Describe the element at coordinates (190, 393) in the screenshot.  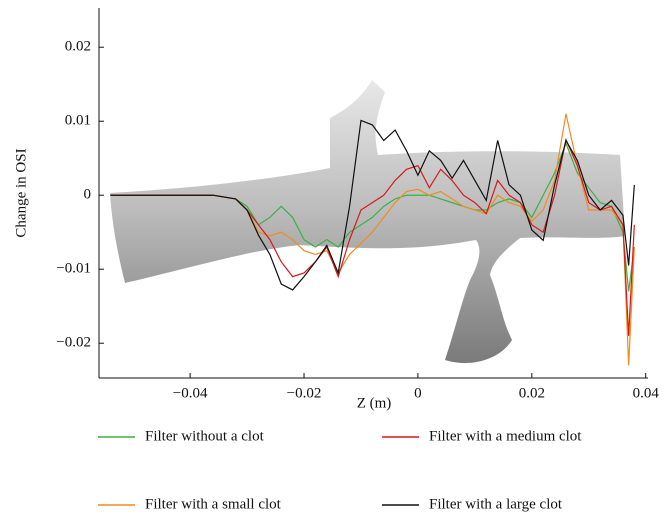
I see `x-tick-label: −0.04` at that location.